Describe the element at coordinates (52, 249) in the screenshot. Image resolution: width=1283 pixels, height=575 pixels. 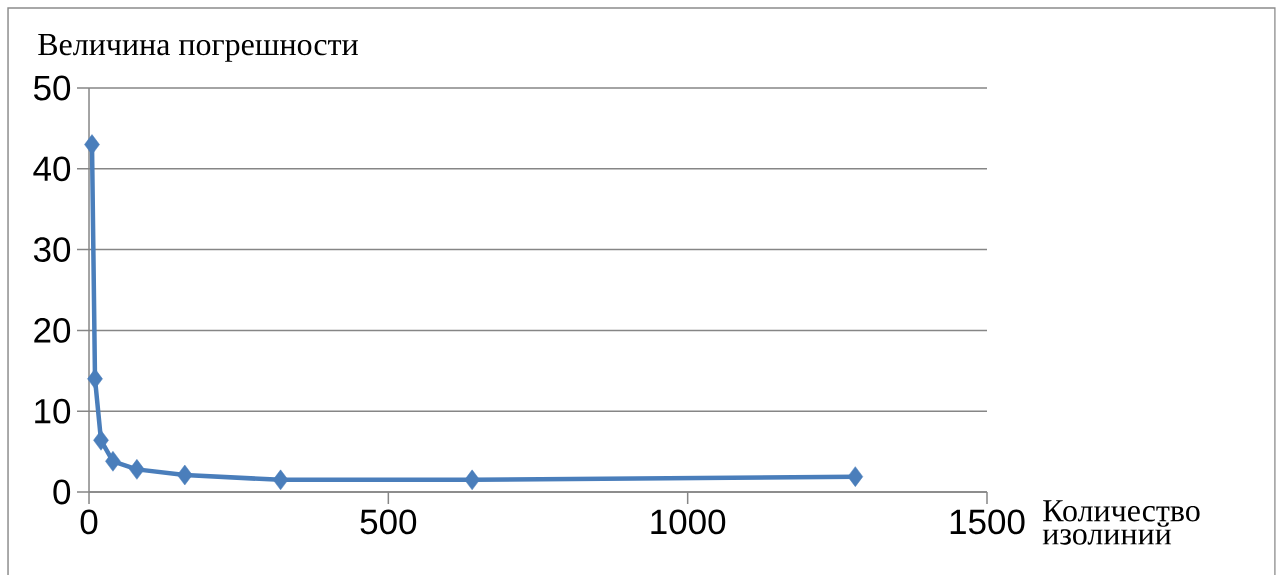
I see `y-tick-label: 30` at that location.